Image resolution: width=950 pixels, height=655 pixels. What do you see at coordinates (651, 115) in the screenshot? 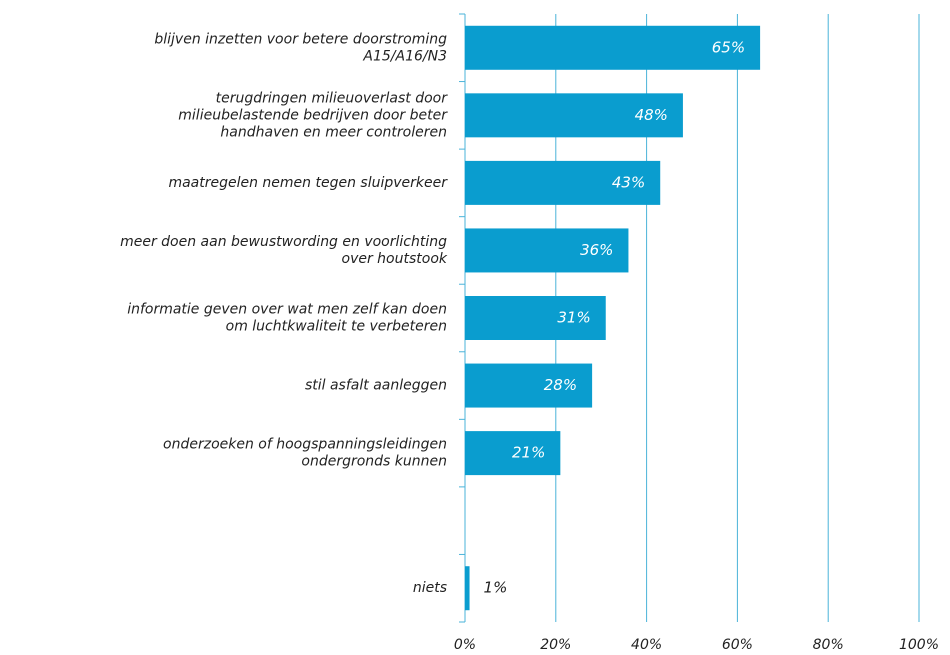
I see `value-label: 48%` at bounding box center [651, 115].